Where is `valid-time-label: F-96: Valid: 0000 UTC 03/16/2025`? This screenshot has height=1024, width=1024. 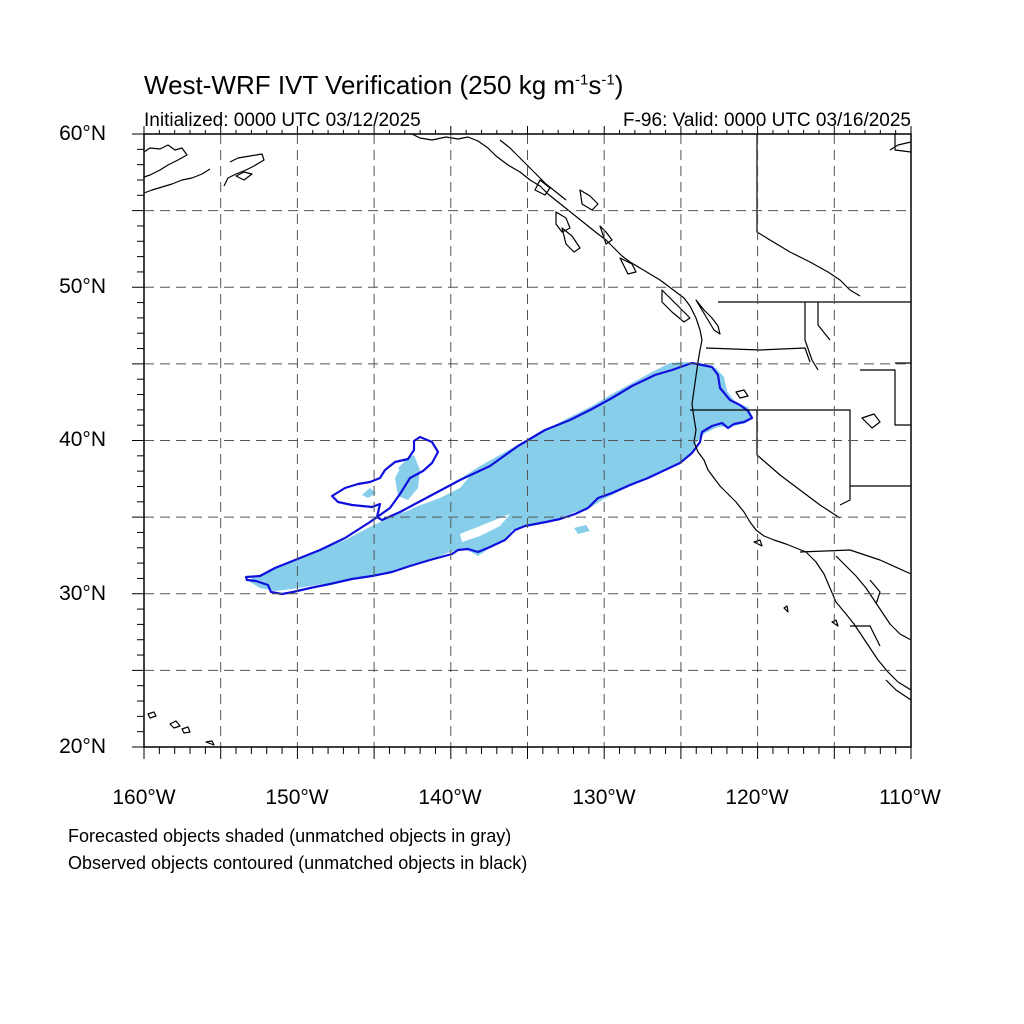 valid-time-label: F-96: Valid: 0000 UTC 03/16/2025 is located at coordinates (767, 120).